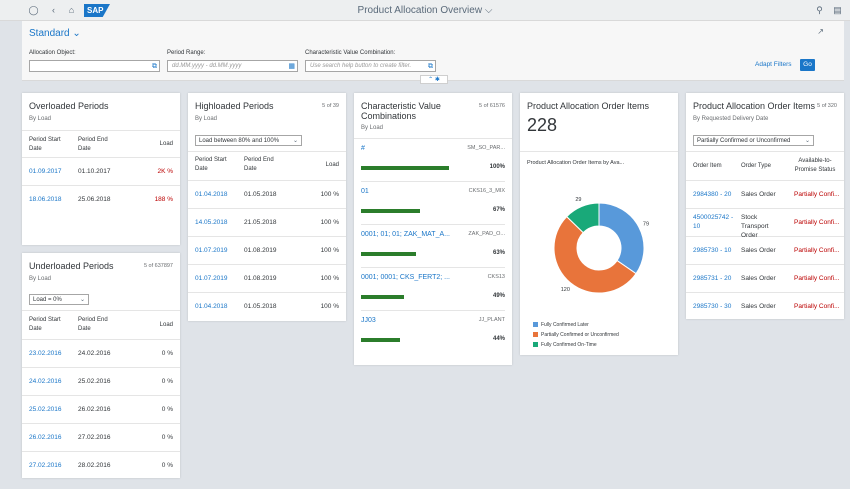 The height and width of the screenshot is (489, 850). I want to click on allocation-object-input: ⧉, so click(94, 66).